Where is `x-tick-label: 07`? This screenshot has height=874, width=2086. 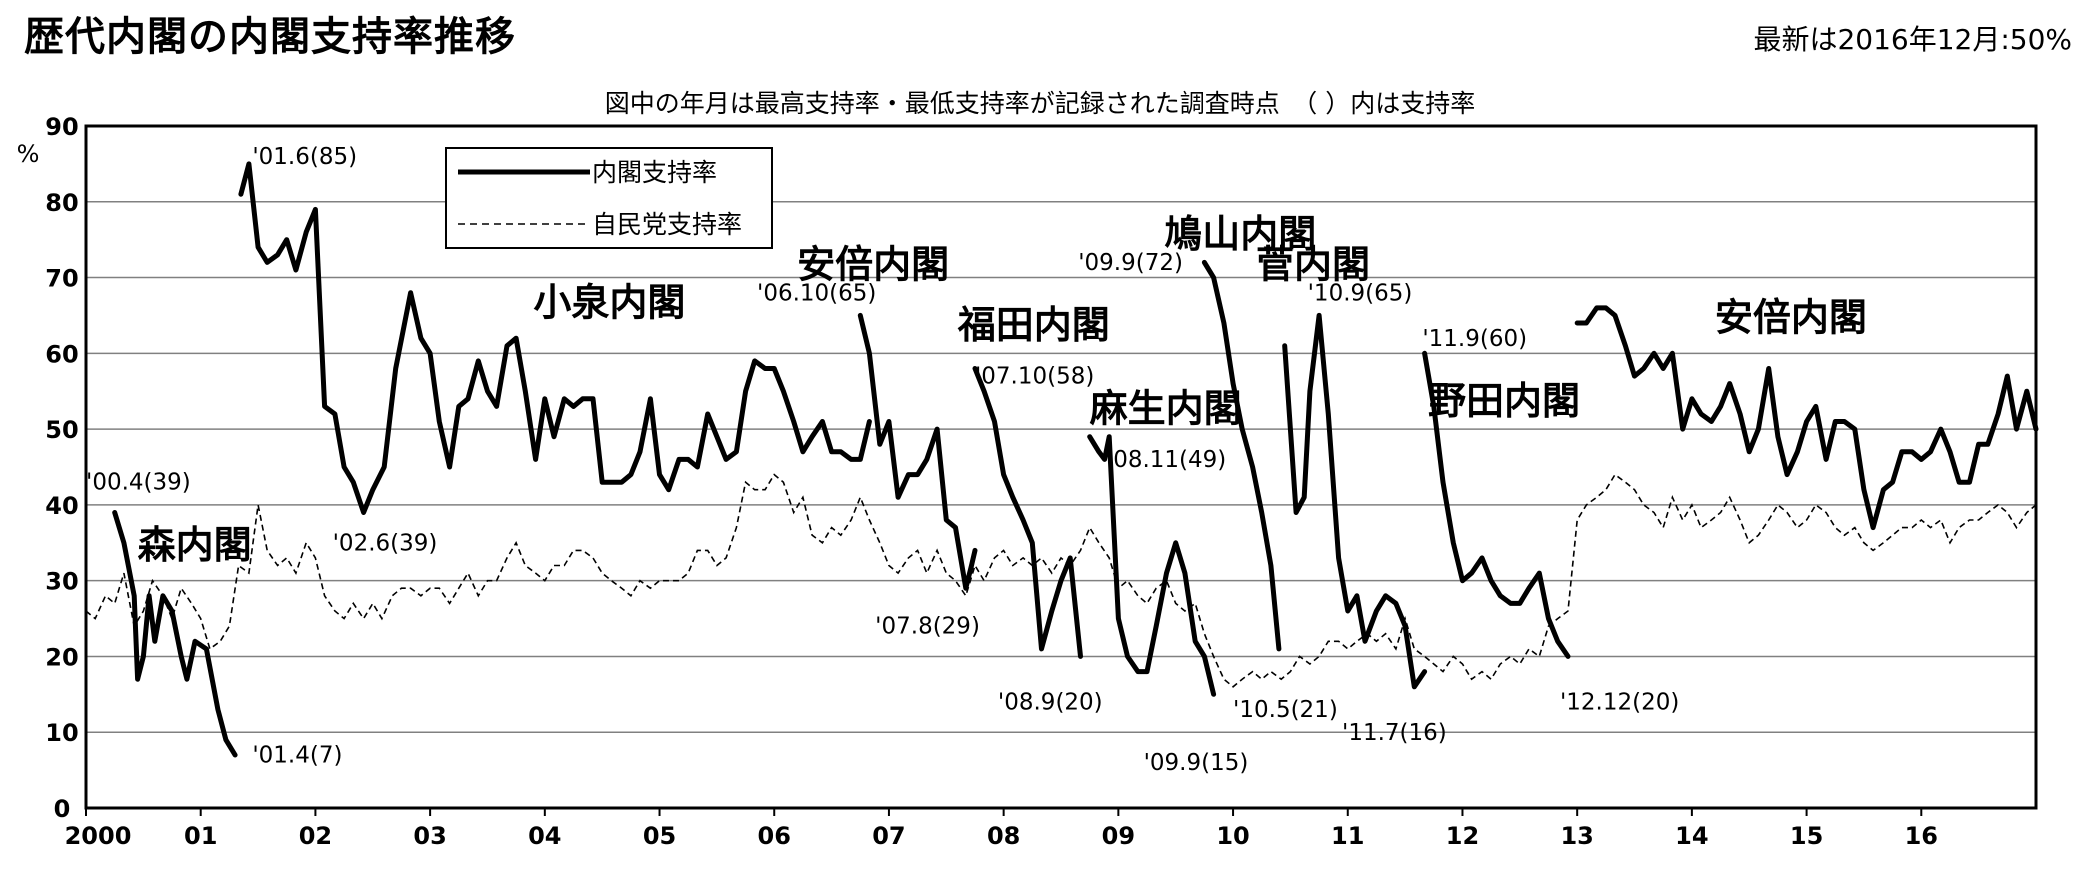
x-tick-label: 07 is located at coordinates (888, 836).